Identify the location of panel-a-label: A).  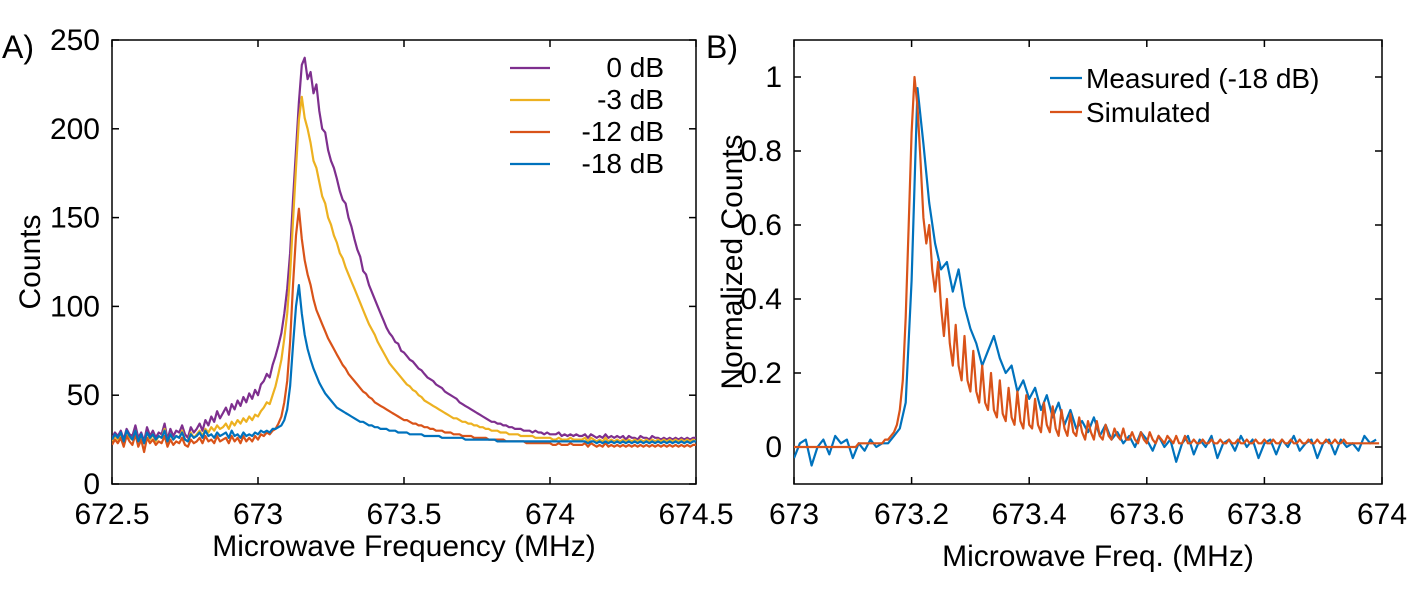
(18, 47).